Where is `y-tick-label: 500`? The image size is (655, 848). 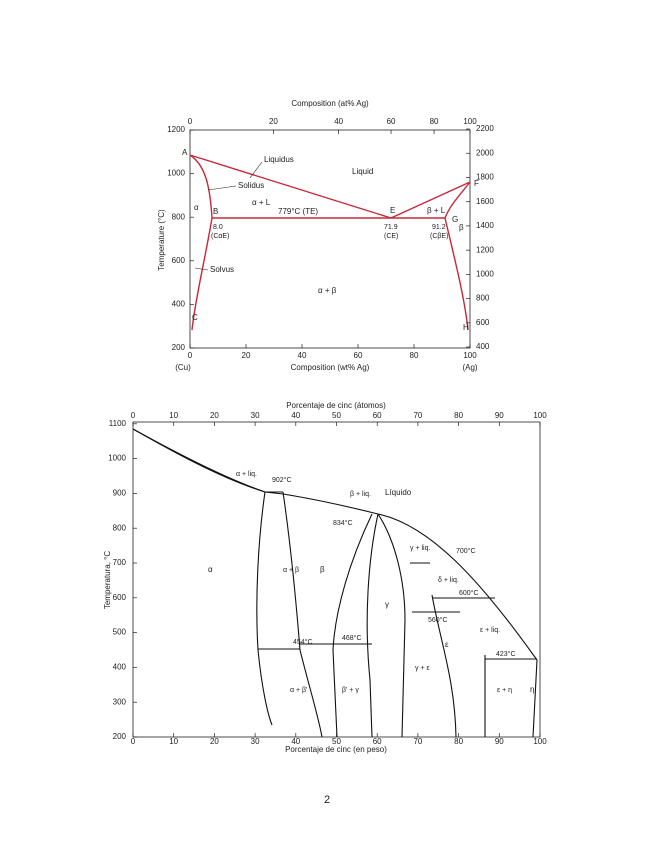
y-tick-label: 500 is located at coordinates (120, 632).